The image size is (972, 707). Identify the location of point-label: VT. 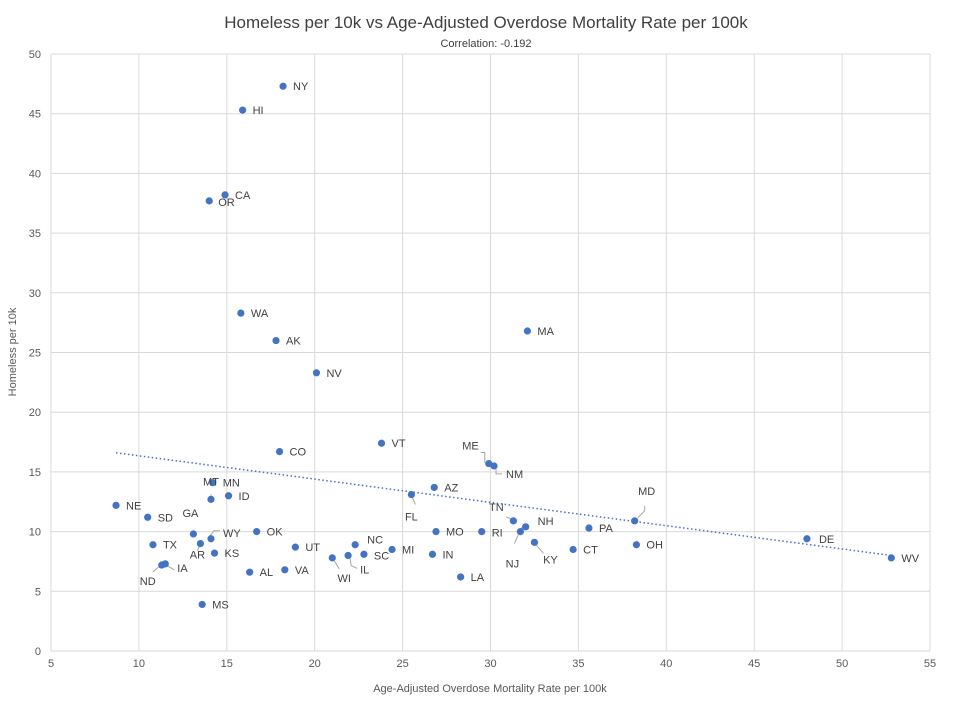
(399, 444).